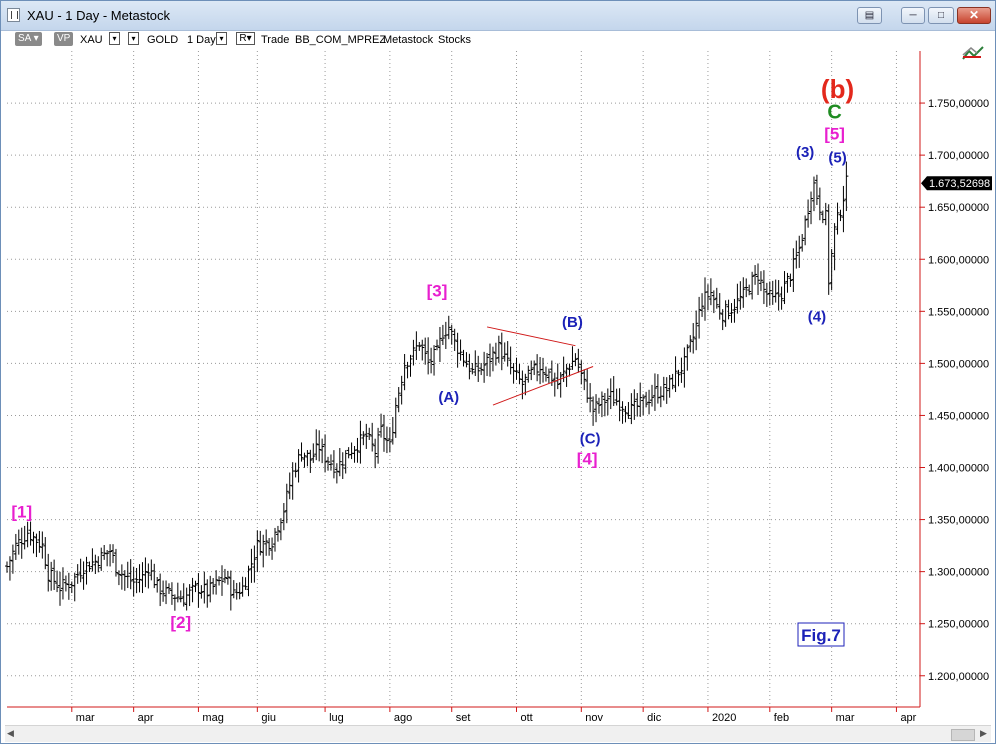  What do you see at coordinates (10, 733) in the screenshot?
I see `scroll-left-icon: ◀` at bounding box center [10, 733].